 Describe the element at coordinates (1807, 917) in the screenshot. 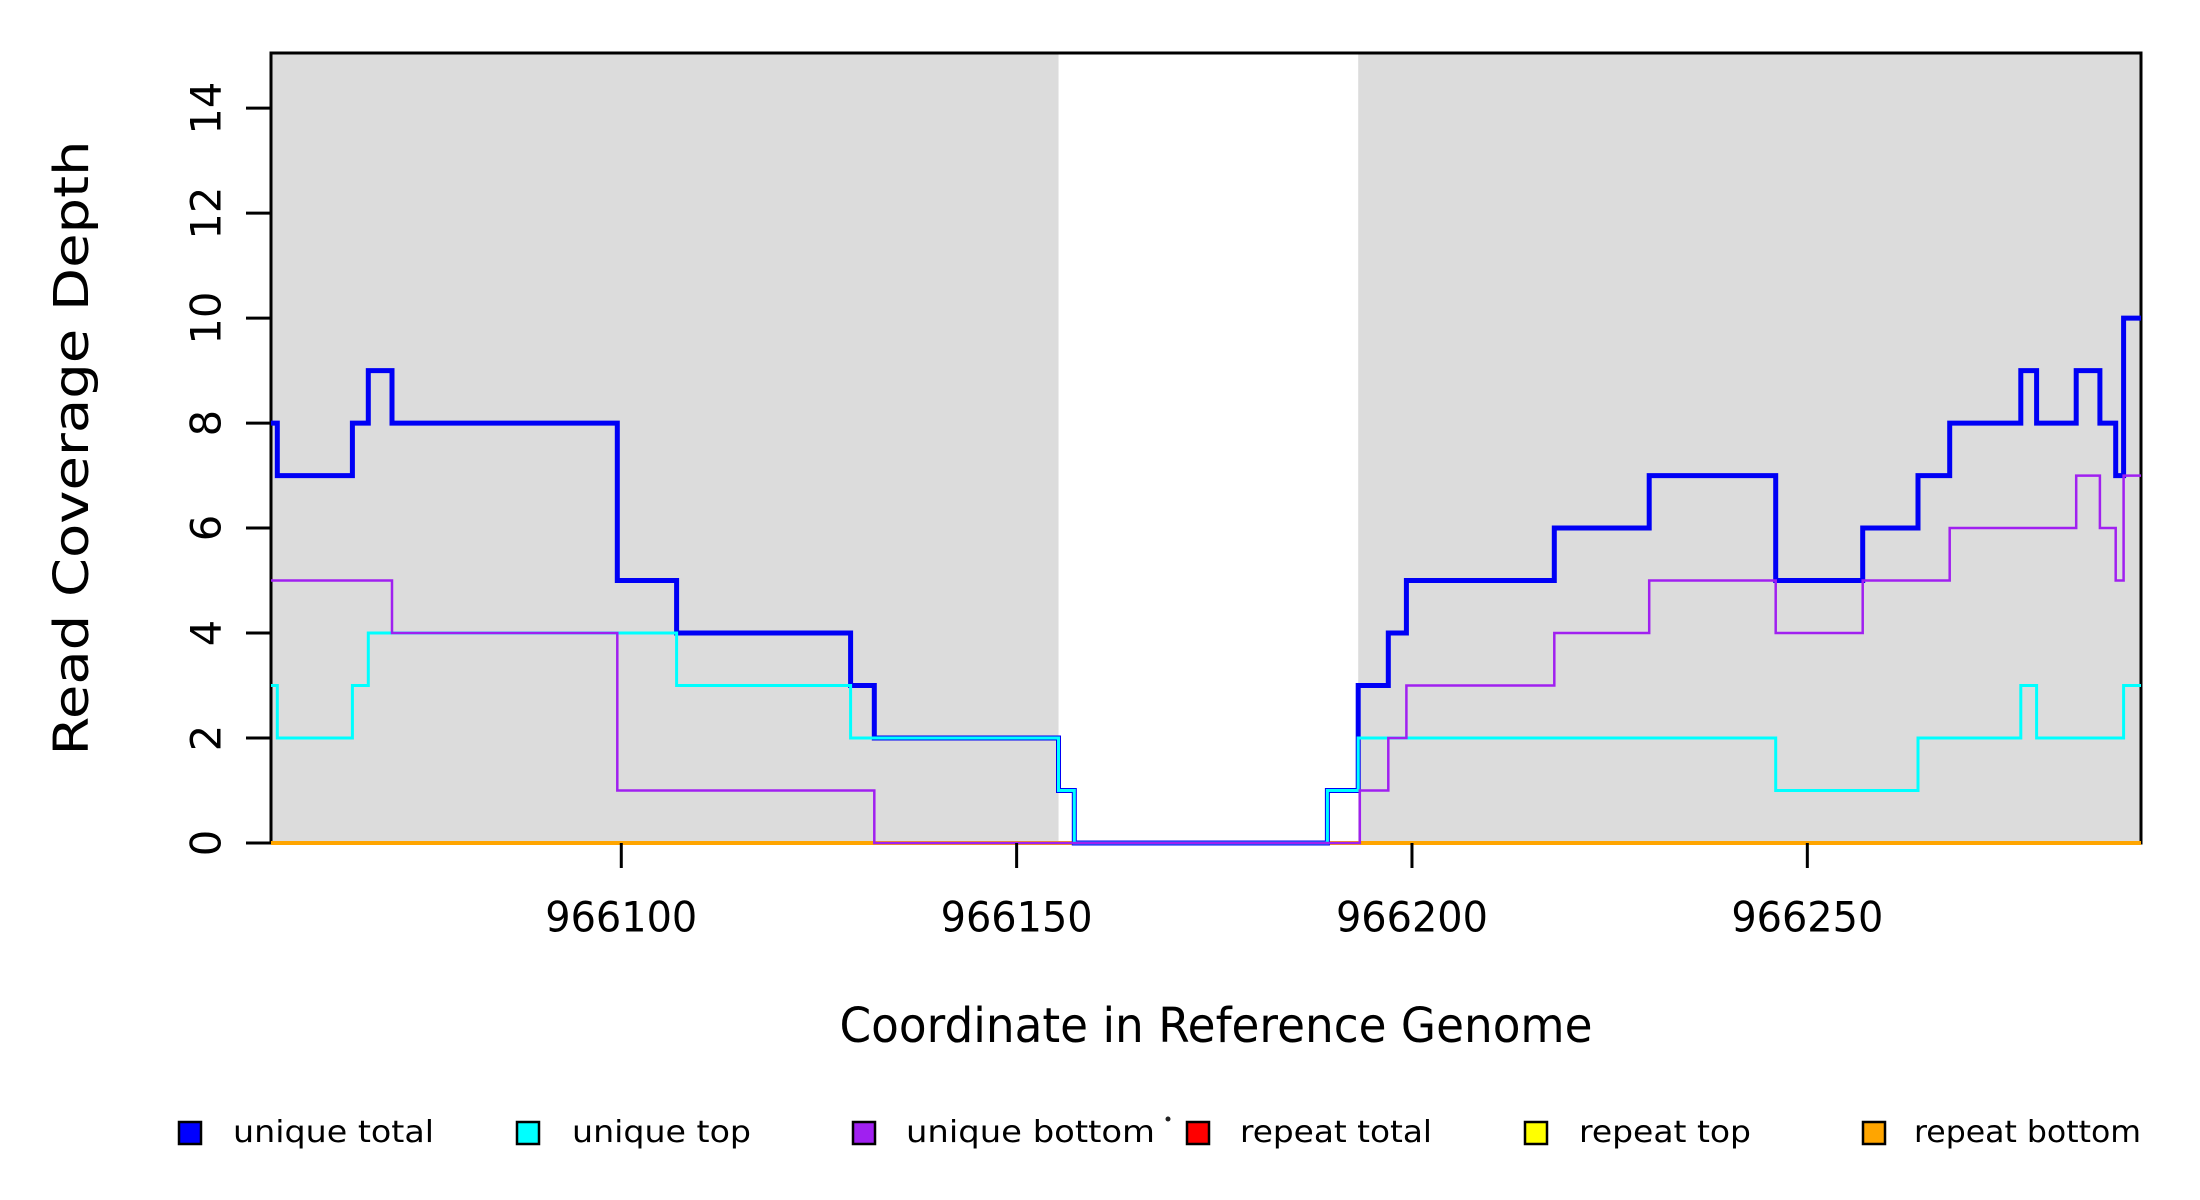

I see `x-tick-label: 966250` at that location.